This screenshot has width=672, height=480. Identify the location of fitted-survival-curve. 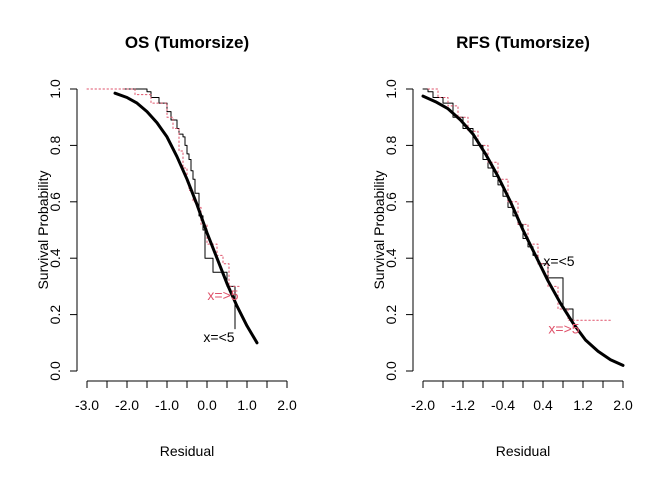
(186, 218).